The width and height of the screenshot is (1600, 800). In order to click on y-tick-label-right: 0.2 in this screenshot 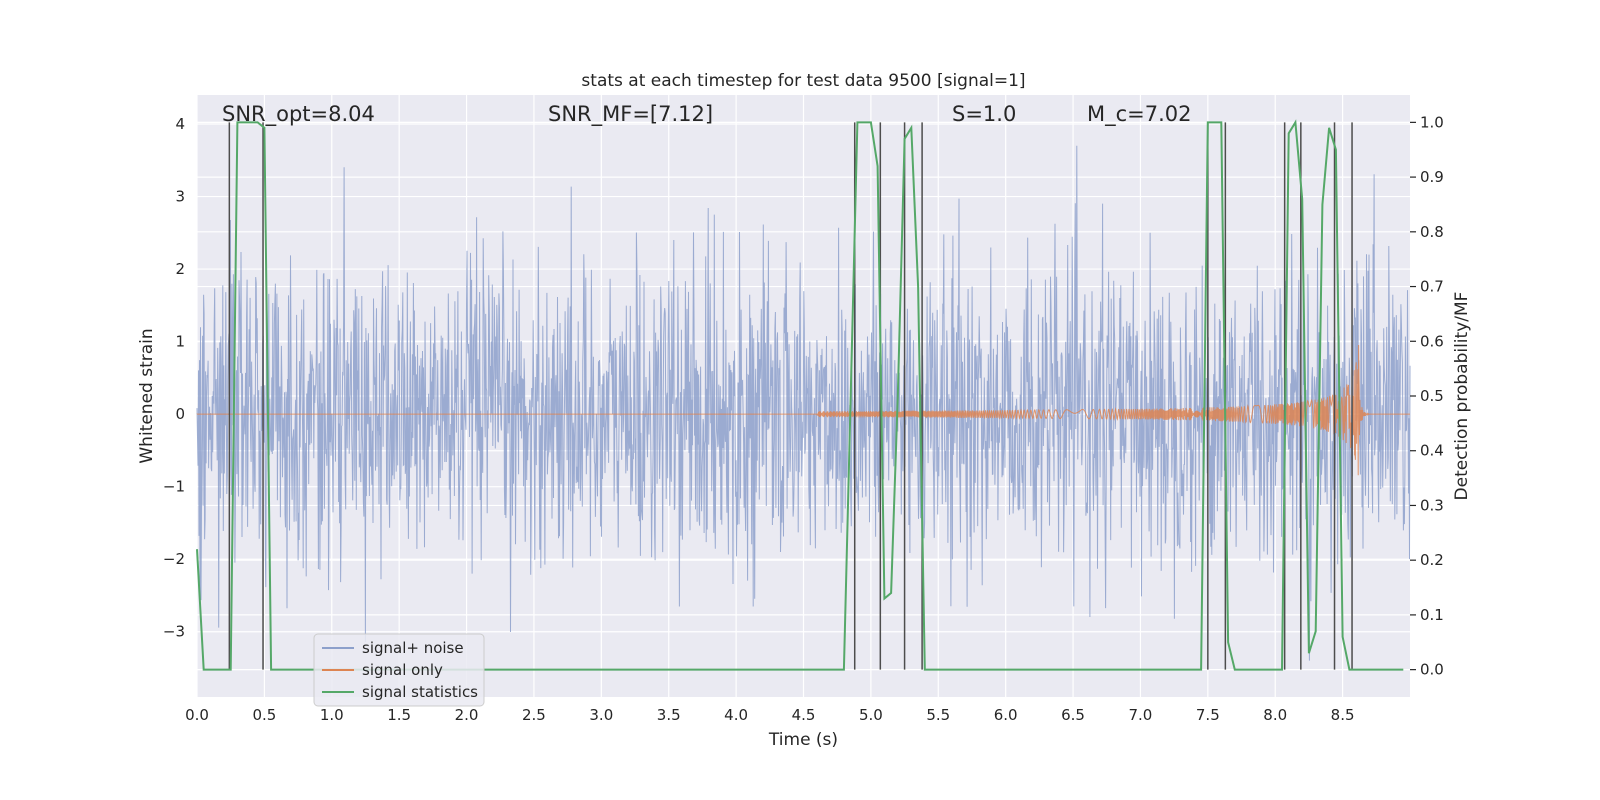, I will do `click(1432, 560)`.